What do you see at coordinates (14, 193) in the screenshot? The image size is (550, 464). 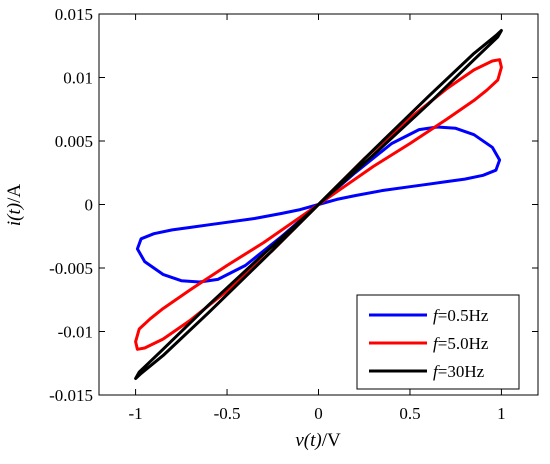 I see `y-axis-title-rest: /A` at bounding box center [14, 193].